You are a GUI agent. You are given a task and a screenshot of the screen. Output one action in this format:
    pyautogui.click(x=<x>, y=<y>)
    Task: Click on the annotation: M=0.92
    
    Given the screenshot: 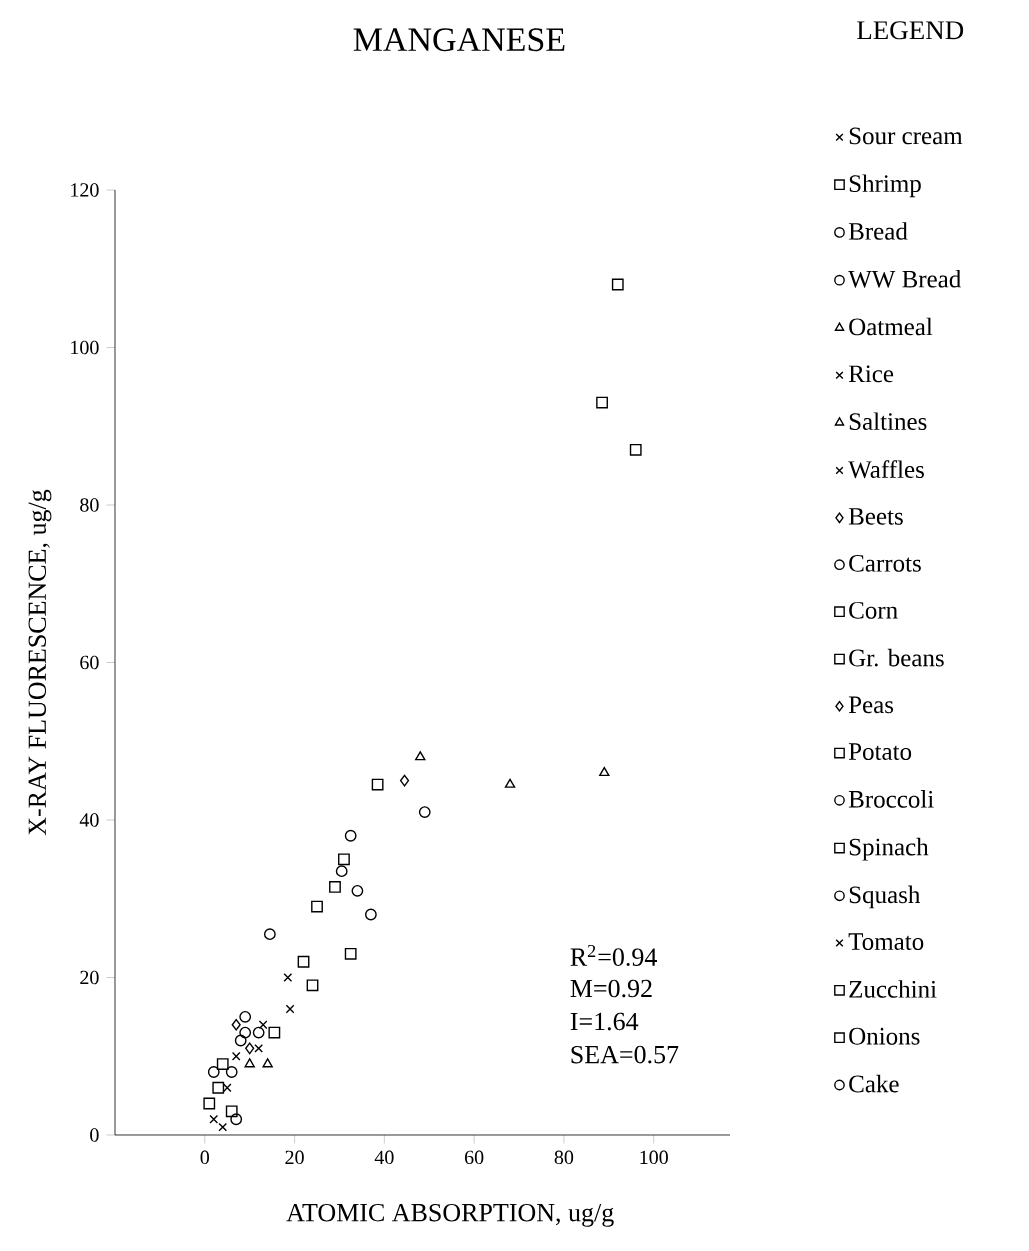 What is the action you would take?
    pyautogui.click(x=611, y=988)
    